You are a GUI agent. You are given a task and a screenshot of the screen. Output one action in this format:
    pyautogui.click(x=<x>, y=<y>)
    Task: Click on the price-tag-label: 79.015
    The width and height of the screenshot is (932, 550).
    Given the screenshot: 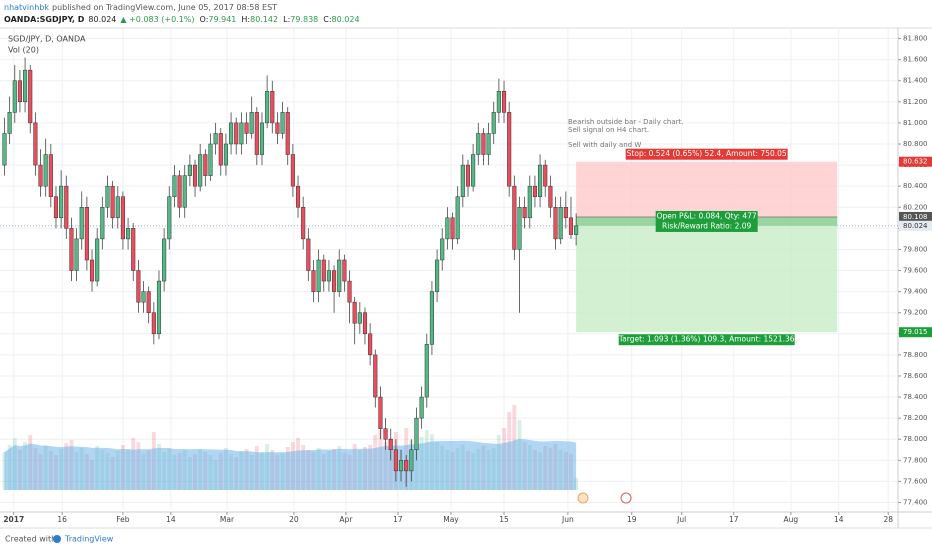 What is the action you would take?
    pyautogui.click(x=915, y=332)
    